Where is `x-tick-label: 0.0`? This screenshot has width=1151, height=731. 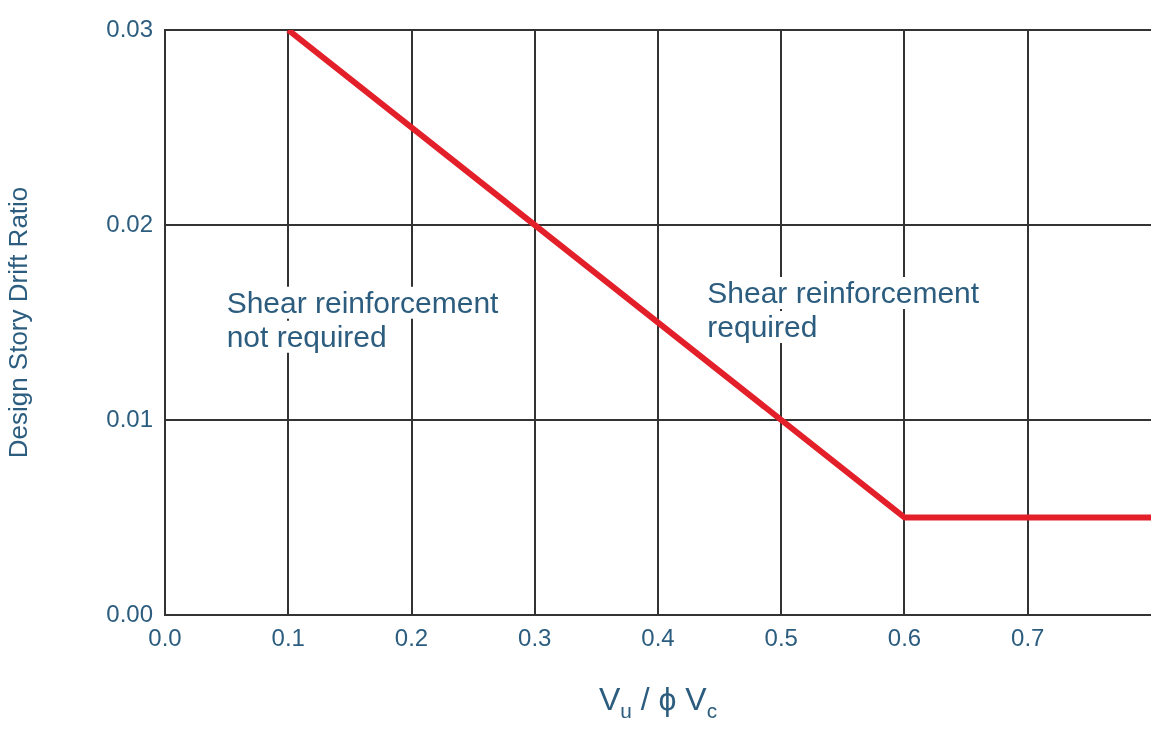 x-tick-label: 0.0 is located at coordinates (165, 638).